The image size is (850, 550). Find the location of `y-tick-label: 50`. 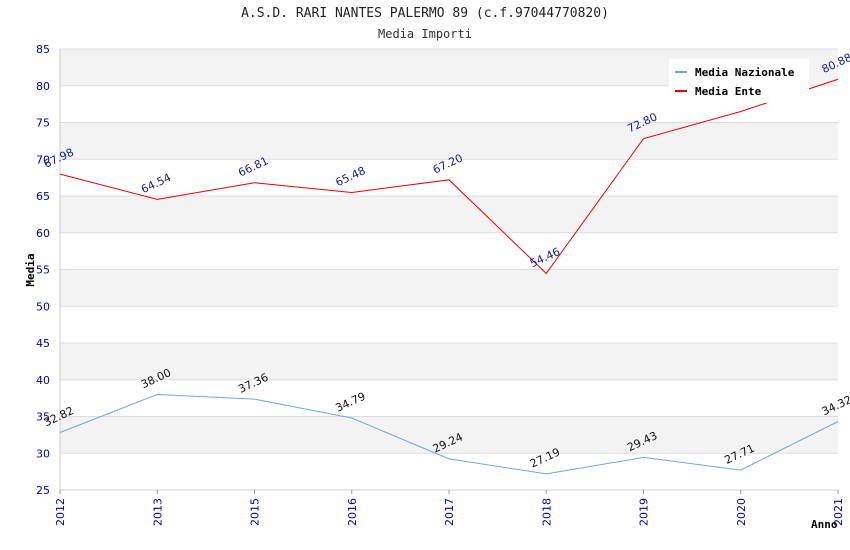

y-tick-label: 50 is located at coordinates (43, 306).